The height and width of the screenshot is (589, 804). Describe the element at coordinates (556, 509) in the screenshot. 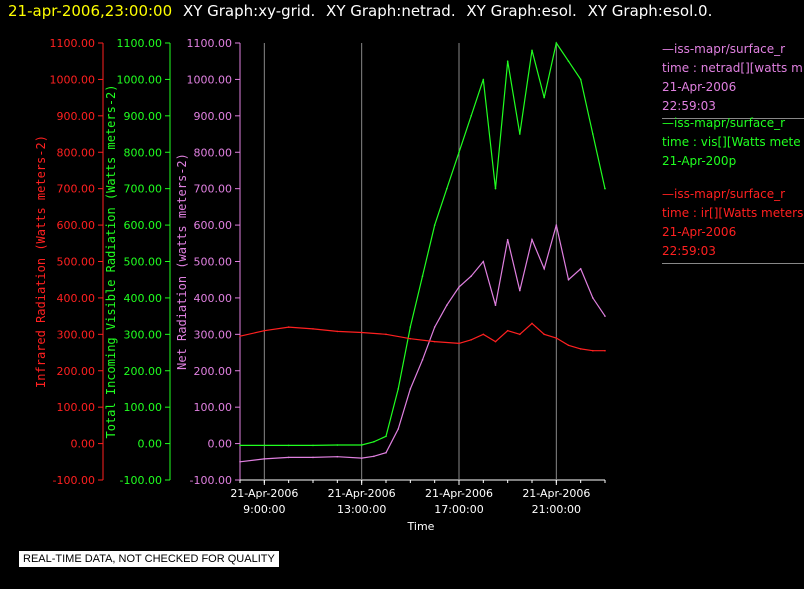

I see `x-tick-time: 21:00:00` at that location.